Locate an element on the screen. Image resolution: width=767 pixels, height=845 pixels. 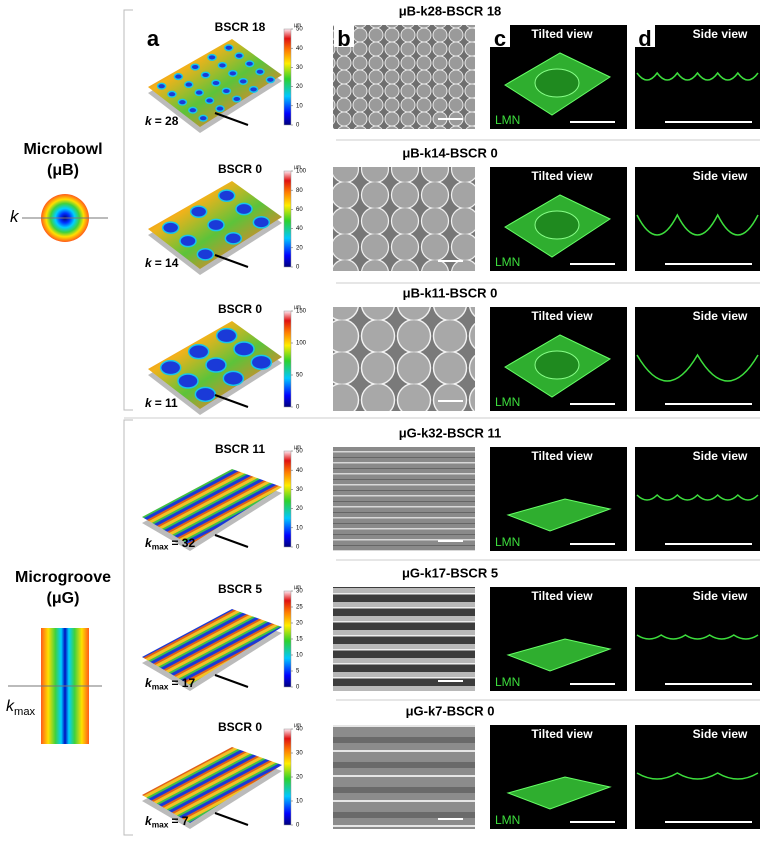
tilted-image is located at coordinates (558, 639).